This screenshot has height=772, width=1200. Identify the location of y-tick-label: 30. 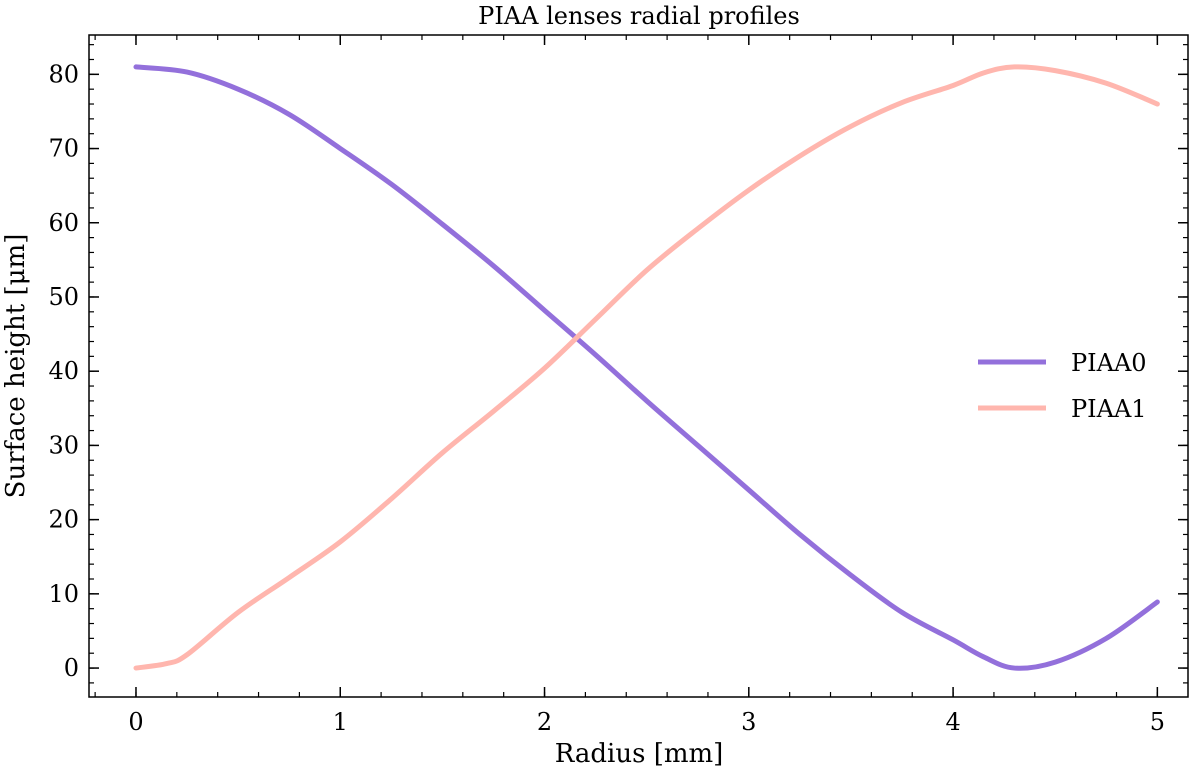
(63, 445).